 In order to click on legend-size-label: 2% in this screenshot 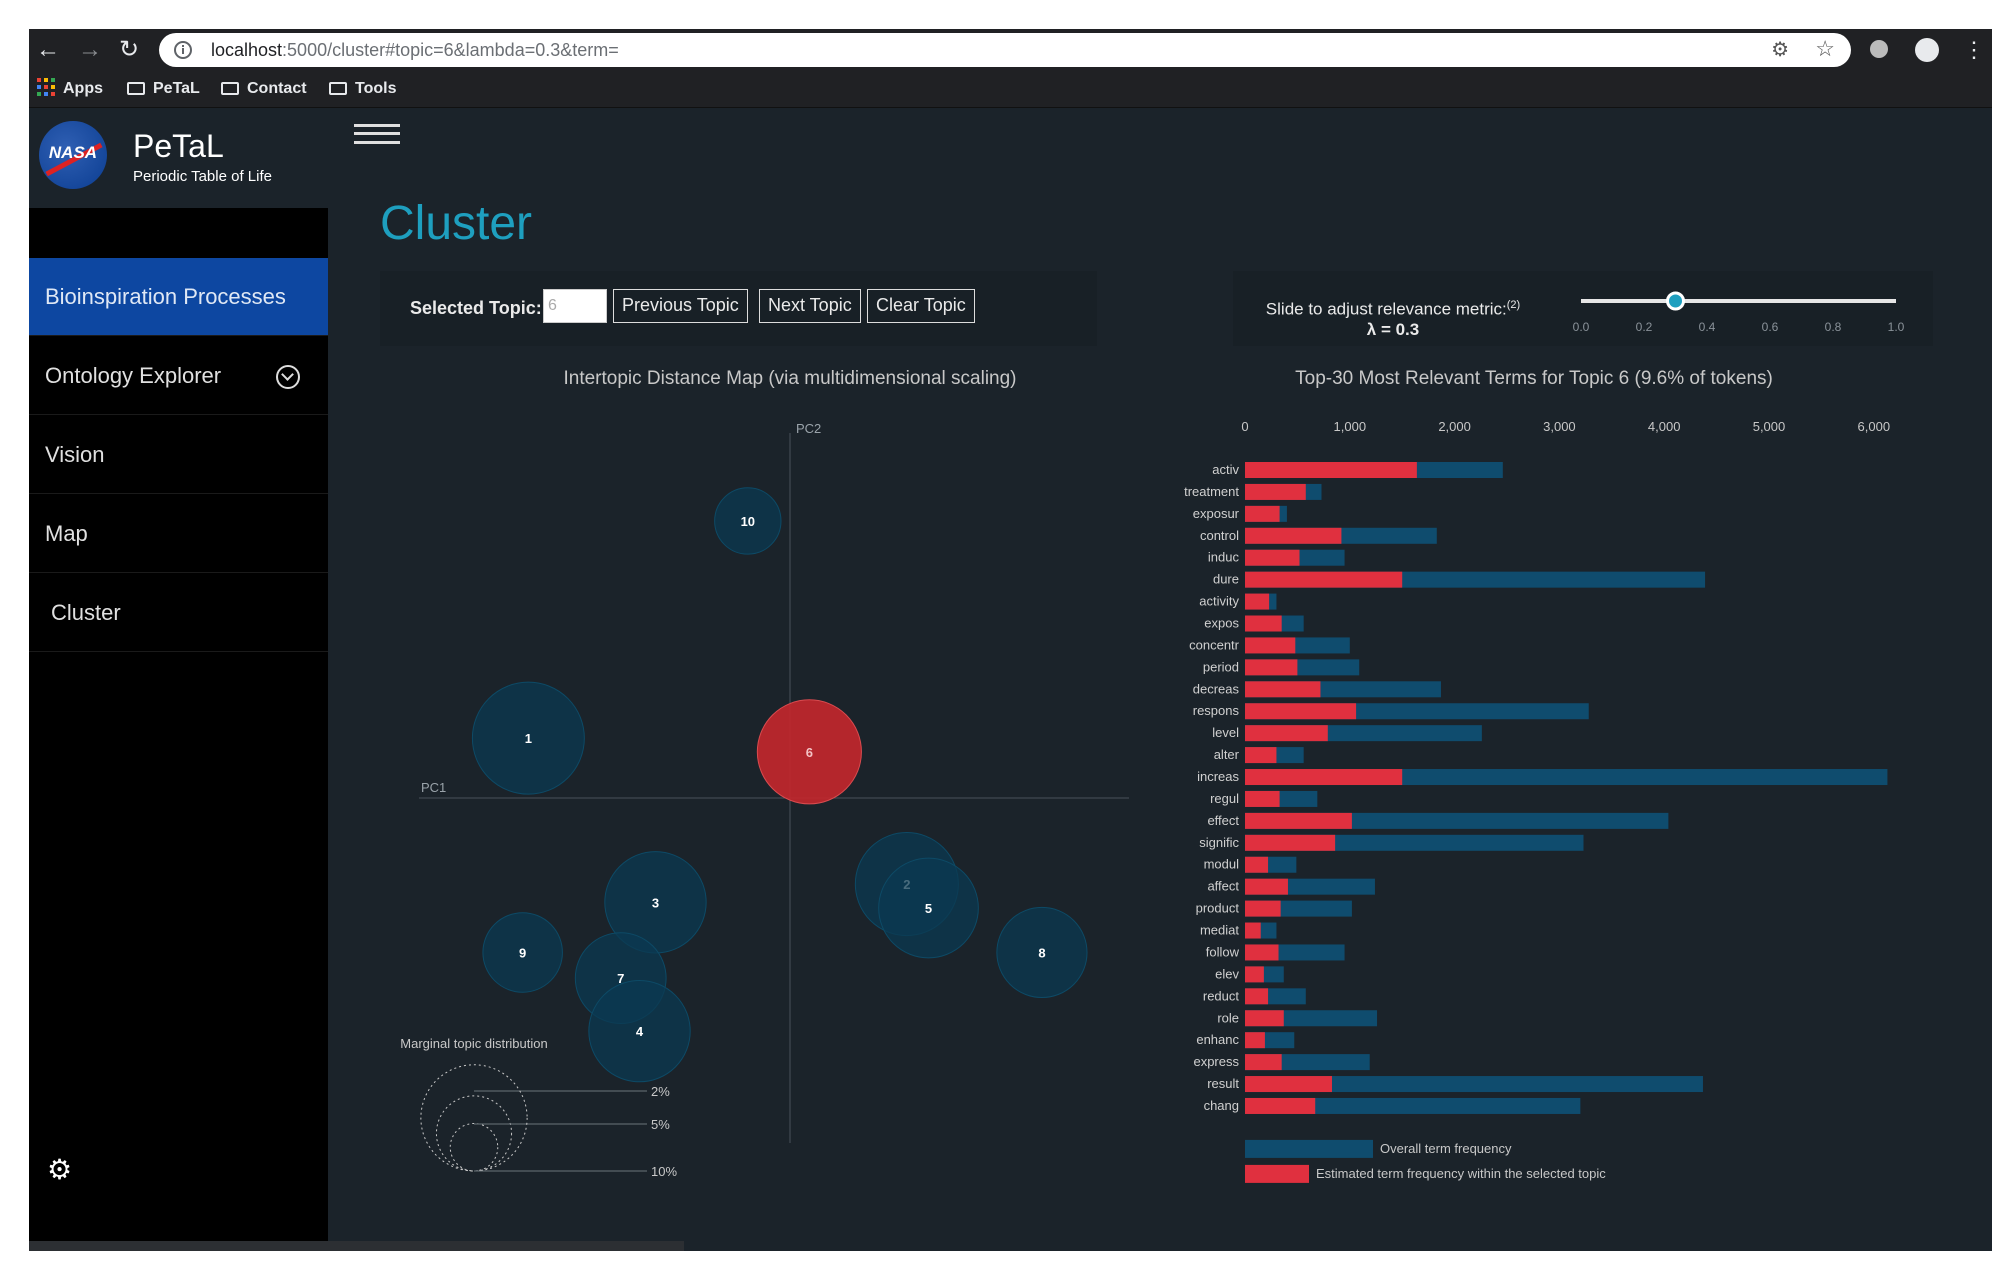, I will do `click(660, 1091)`.